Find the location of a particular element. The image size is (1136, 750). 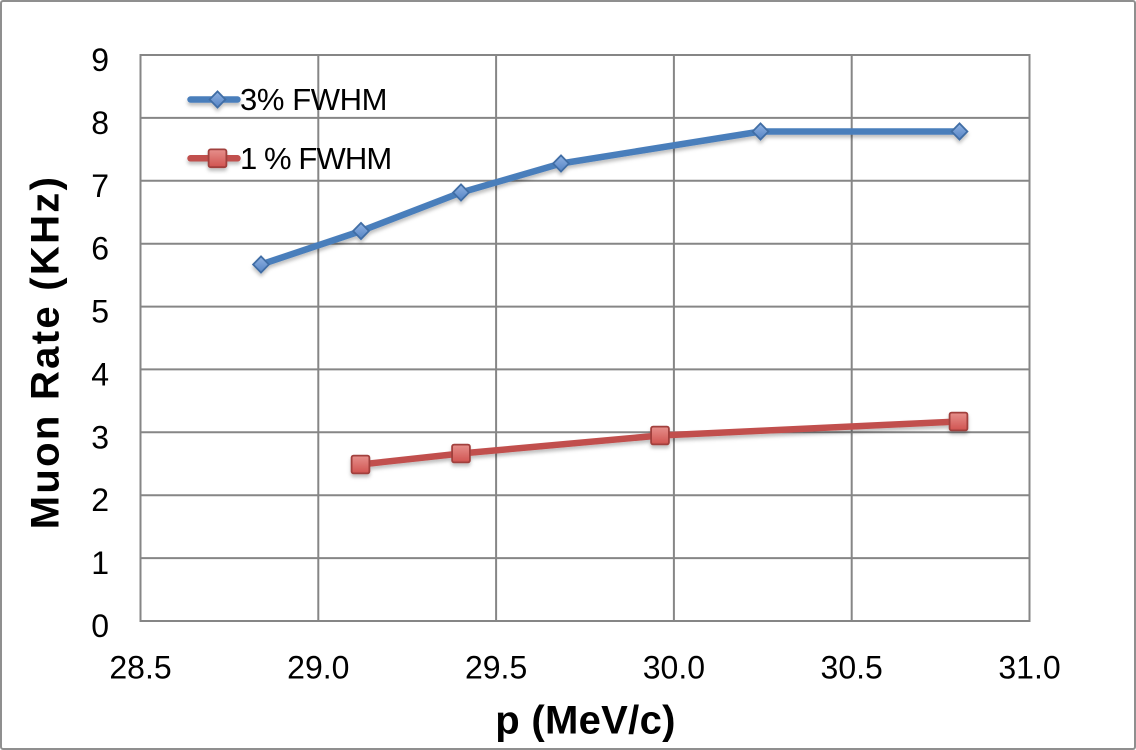

svg-text: 30.0 is located at coordinates (674, 668).